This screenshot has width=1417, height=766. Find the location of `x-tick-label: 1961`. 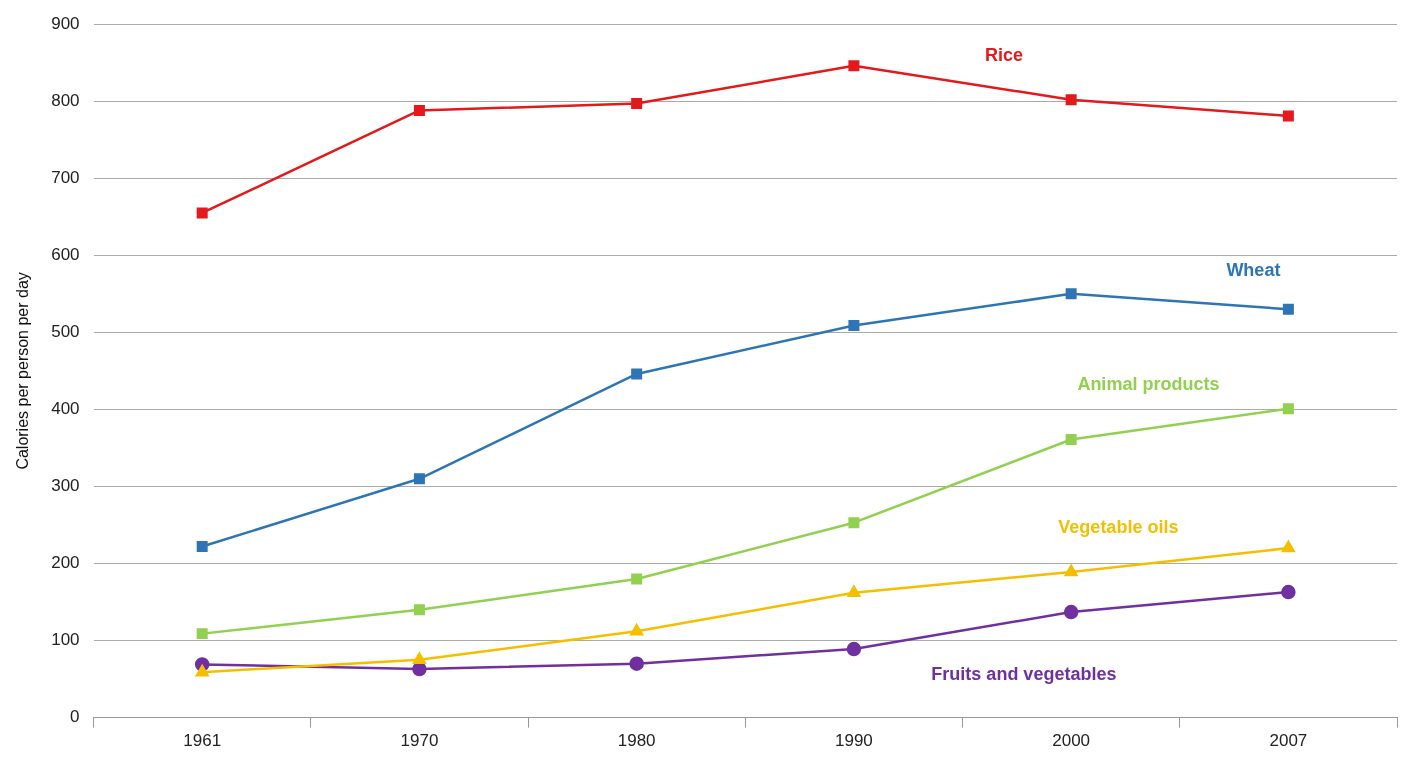

x-tick-label: 1961 is located at coordinates (202, 741).